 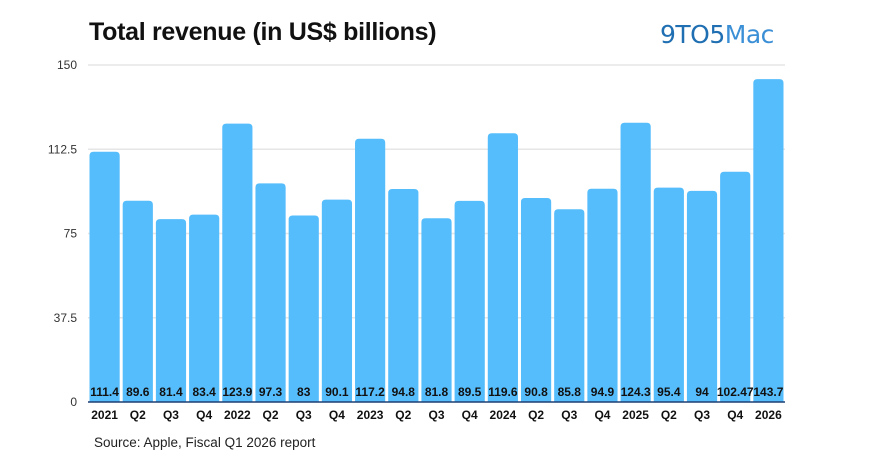 I want to click on data-label: 81.4, so click(x=171, y=392).